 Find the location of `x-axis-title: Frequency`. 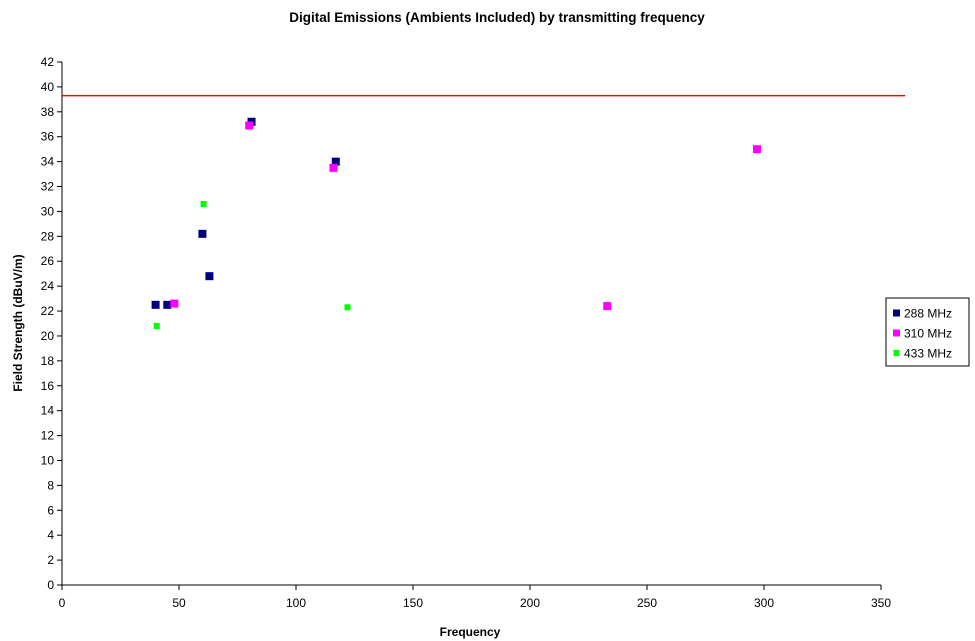

x-axis-title: Frequency is located at coordinates (470, 632).